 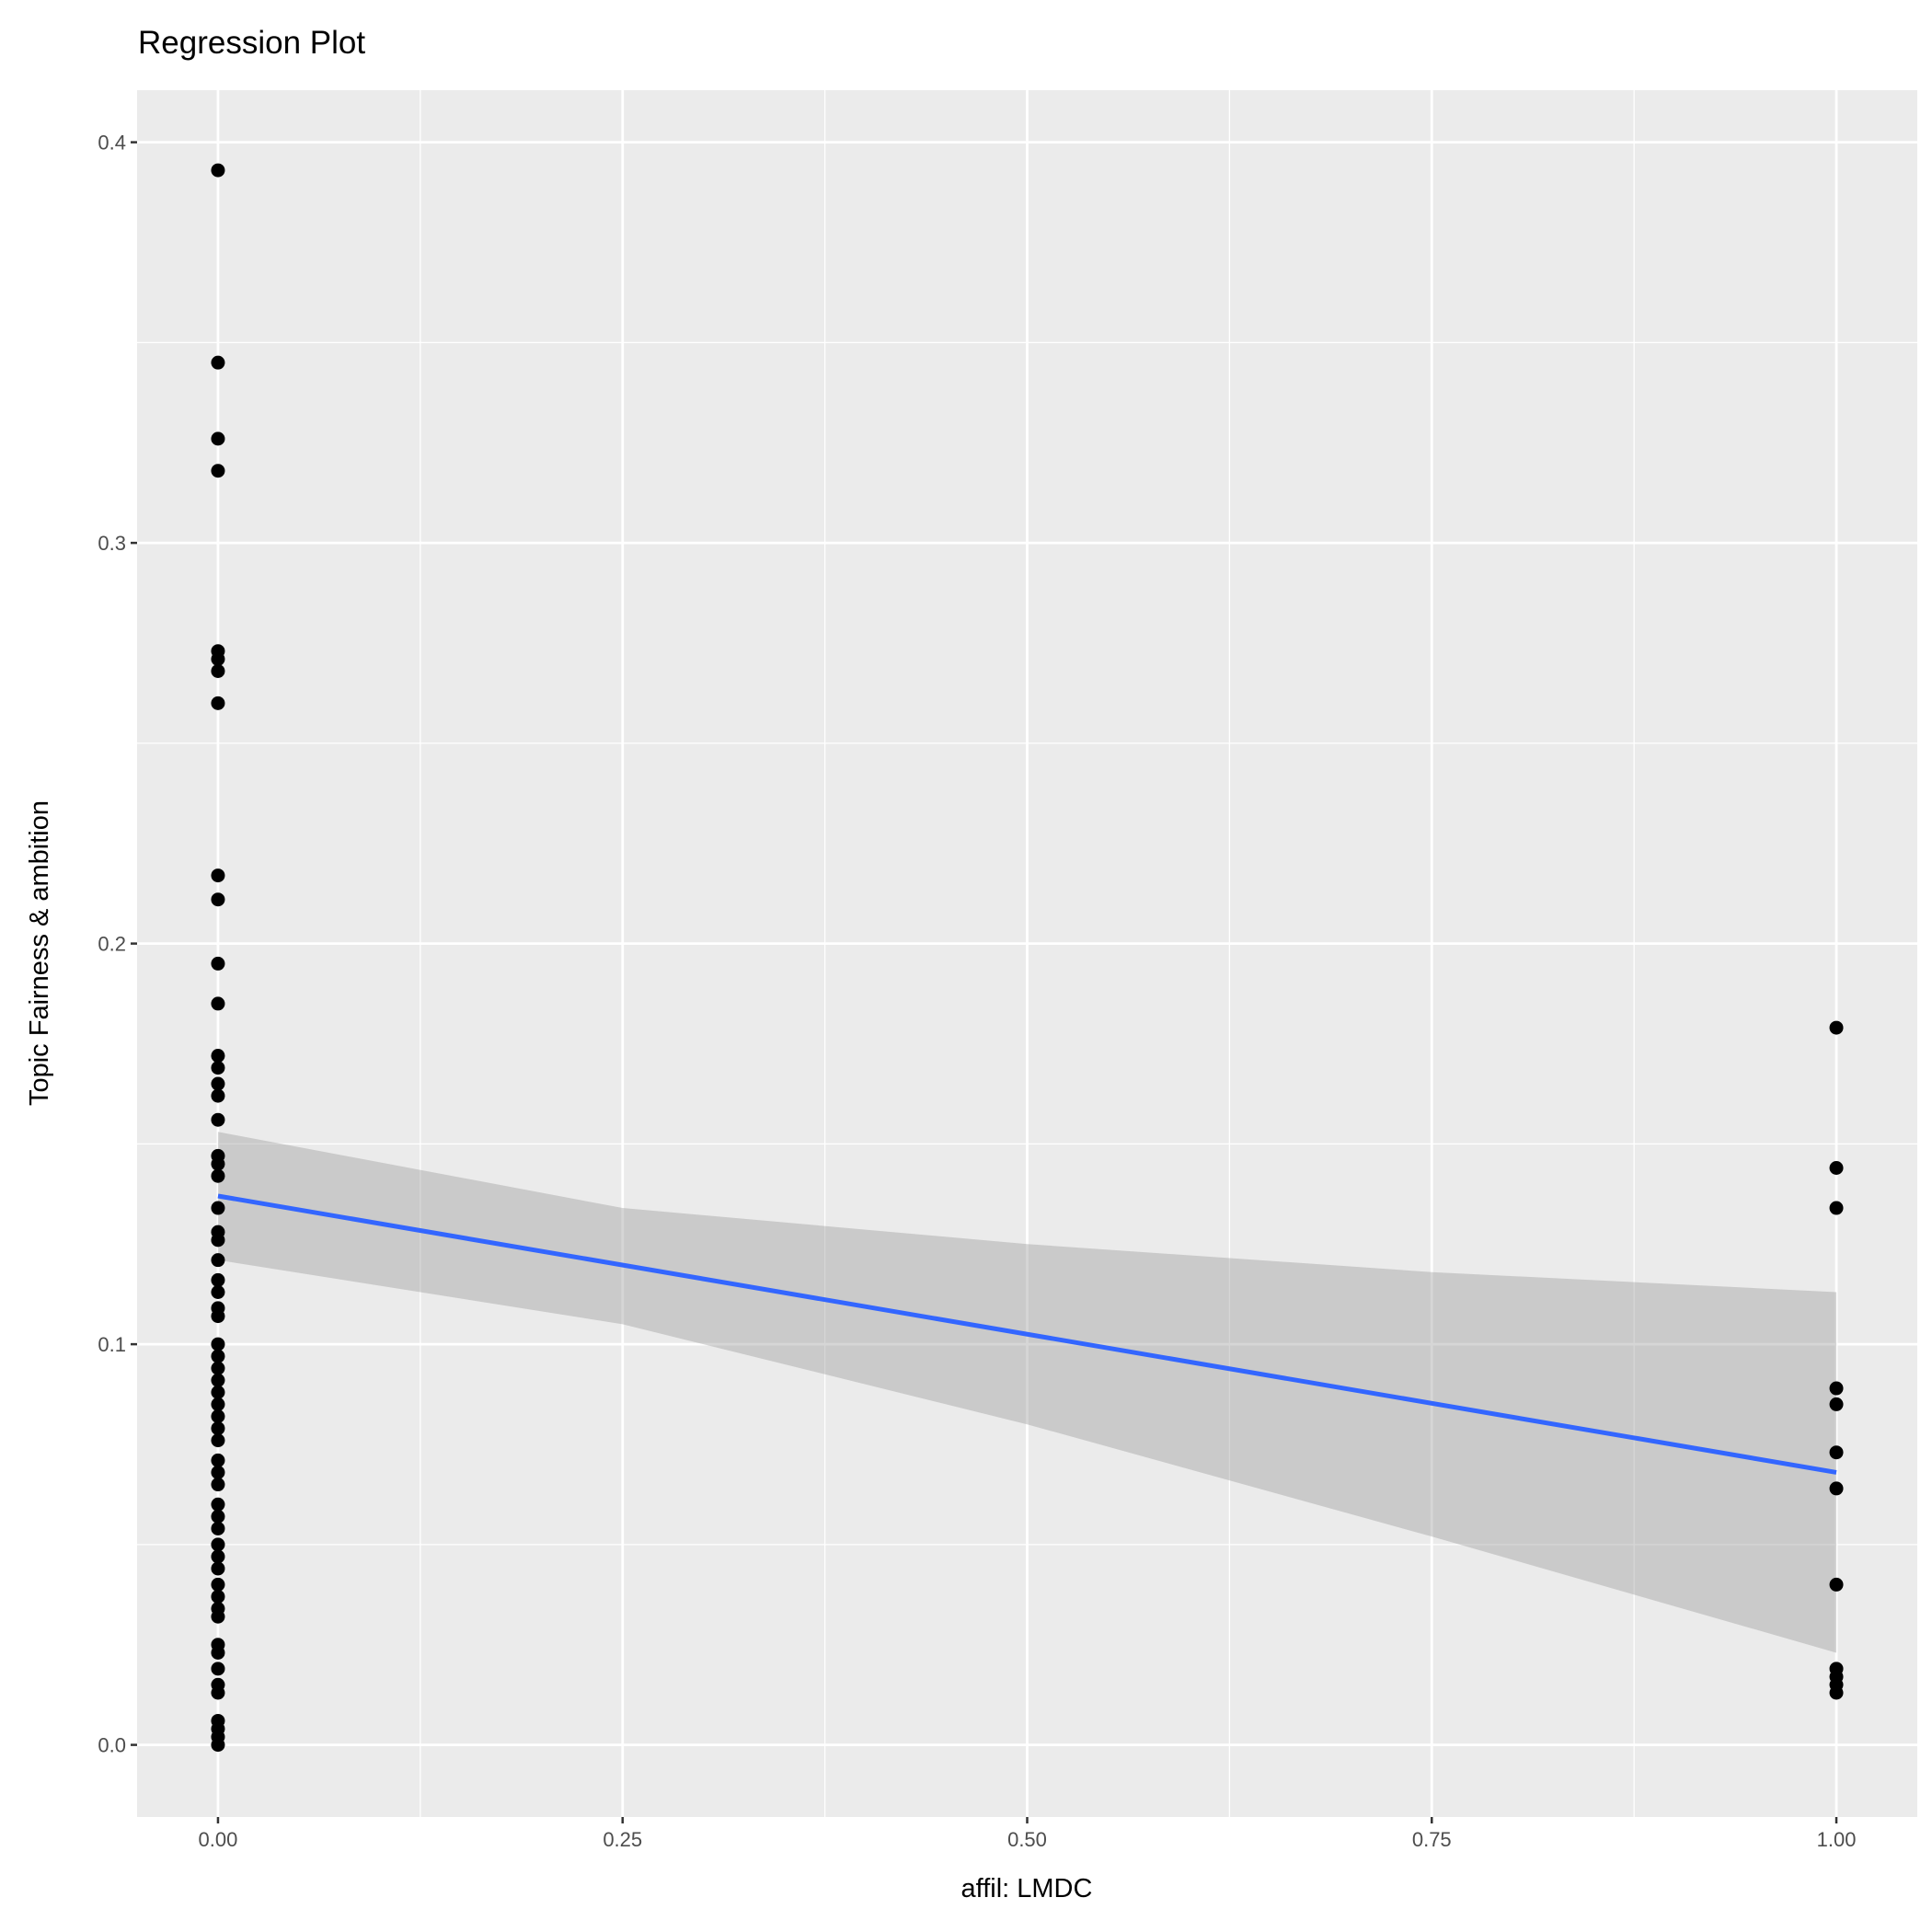 I want to click on regression-line, so click(x=1027, y=1334).